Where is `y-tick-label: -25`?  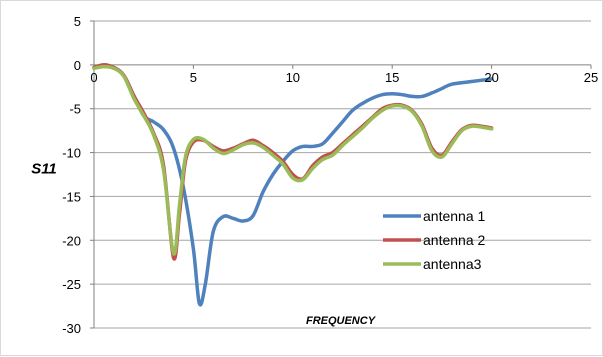
y-tick-label: -25 is located at coordinates (71, 284).